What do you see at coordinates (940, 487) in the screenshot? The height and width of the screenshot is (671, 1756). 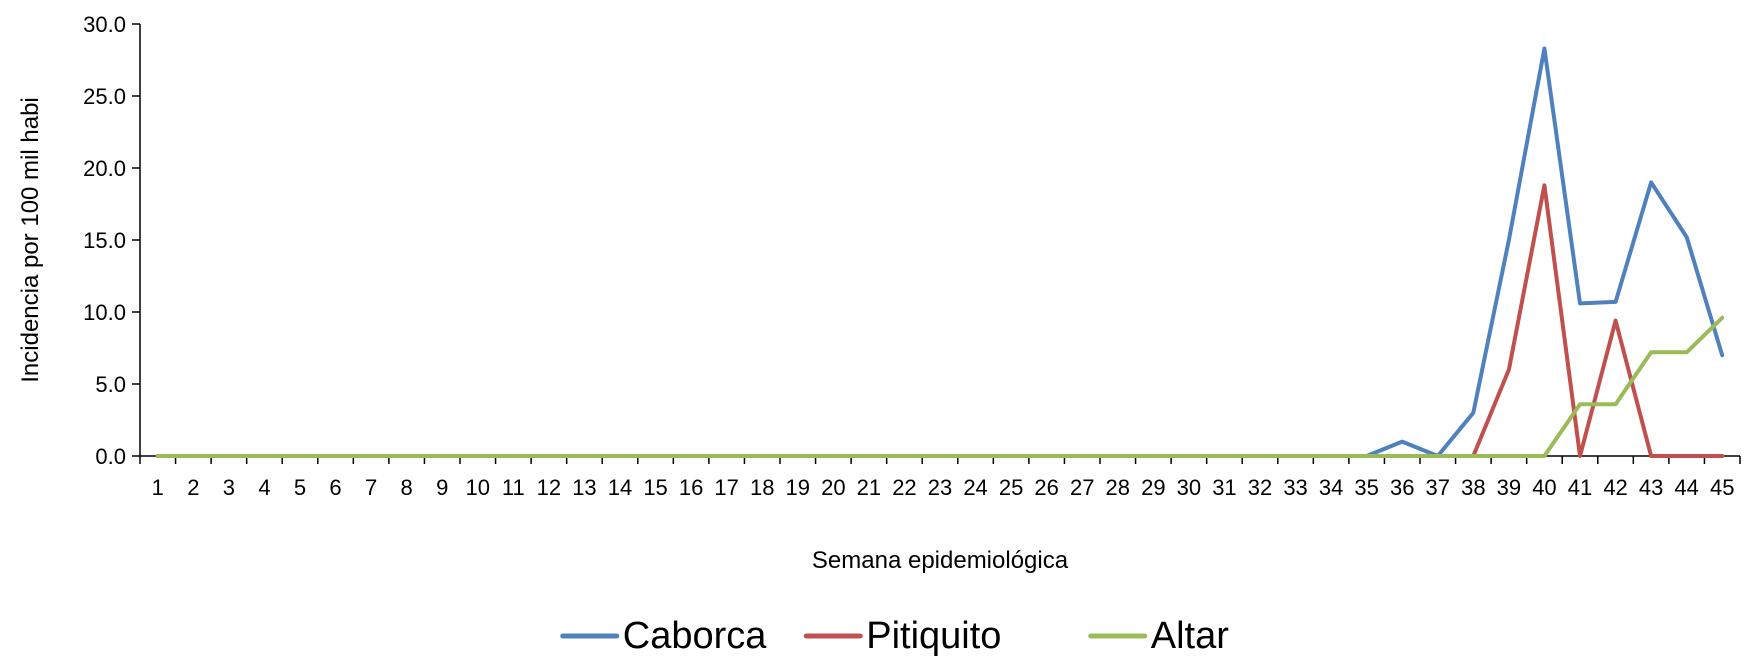 I see `x-tick-label: 23` at bounding box center [940, 487].